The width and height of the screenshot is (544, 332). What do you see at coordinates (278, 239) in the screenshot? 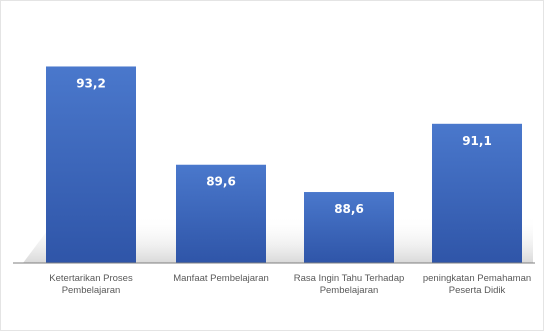
I see `chart-floor` at bounding box center [278, 239].